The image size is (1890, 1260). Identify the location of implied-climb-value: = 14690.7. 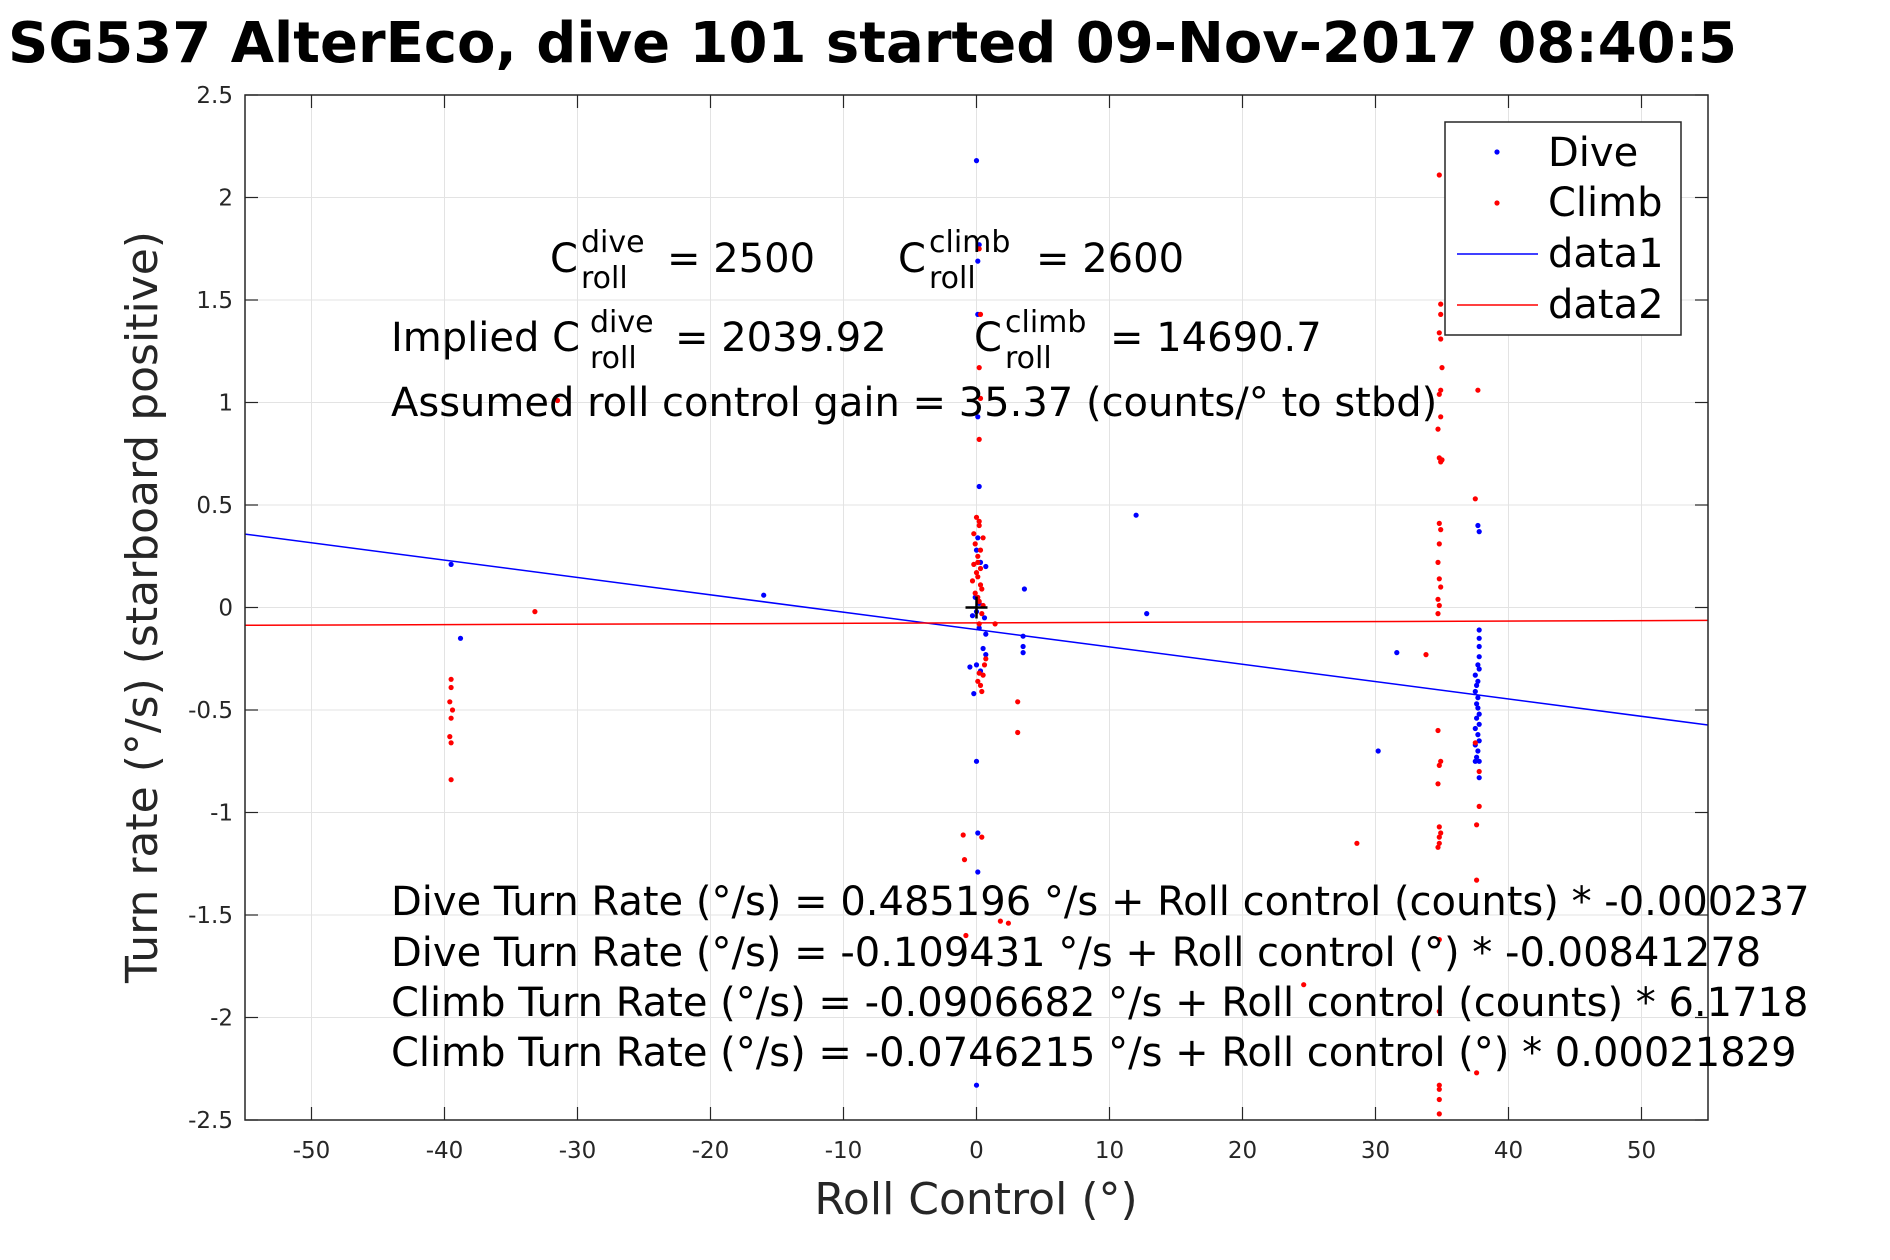
(1216, 338).